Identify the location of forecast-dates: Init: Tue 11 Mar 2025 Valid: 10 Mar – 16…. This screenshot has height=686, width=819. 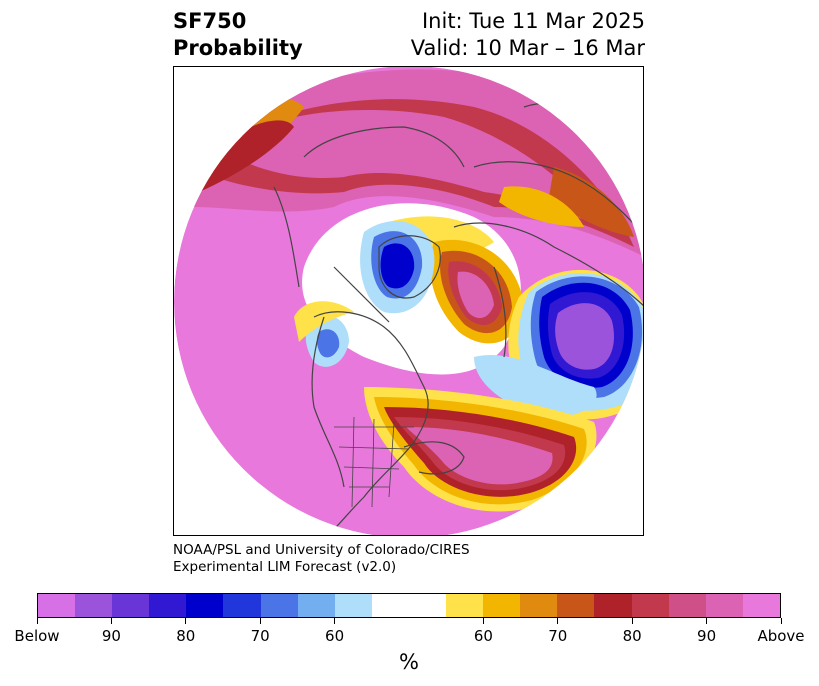
(528, 35).